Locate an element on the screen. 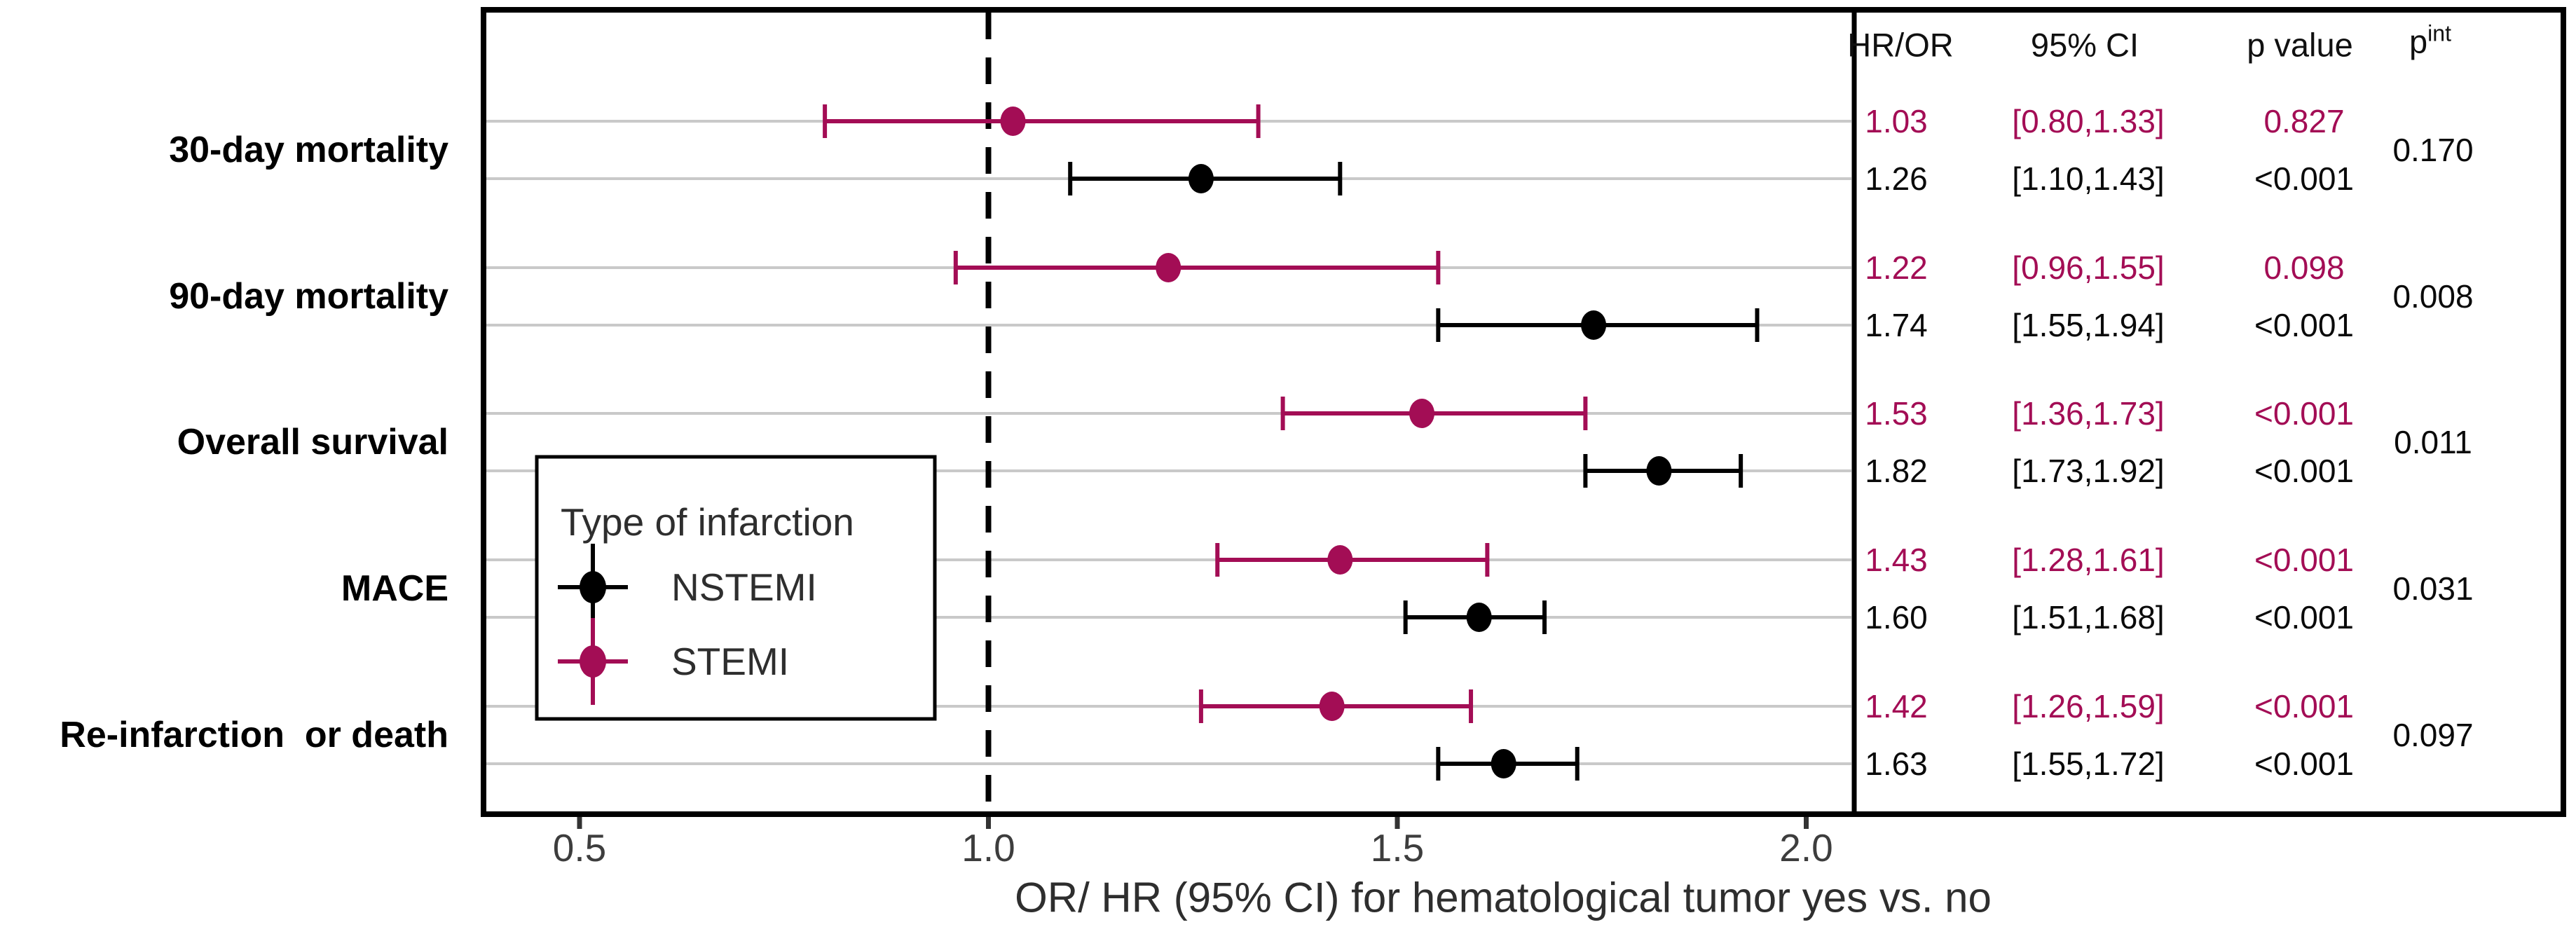  table-cell-estimate: 1.03 is located at coordinates (1896, 121).